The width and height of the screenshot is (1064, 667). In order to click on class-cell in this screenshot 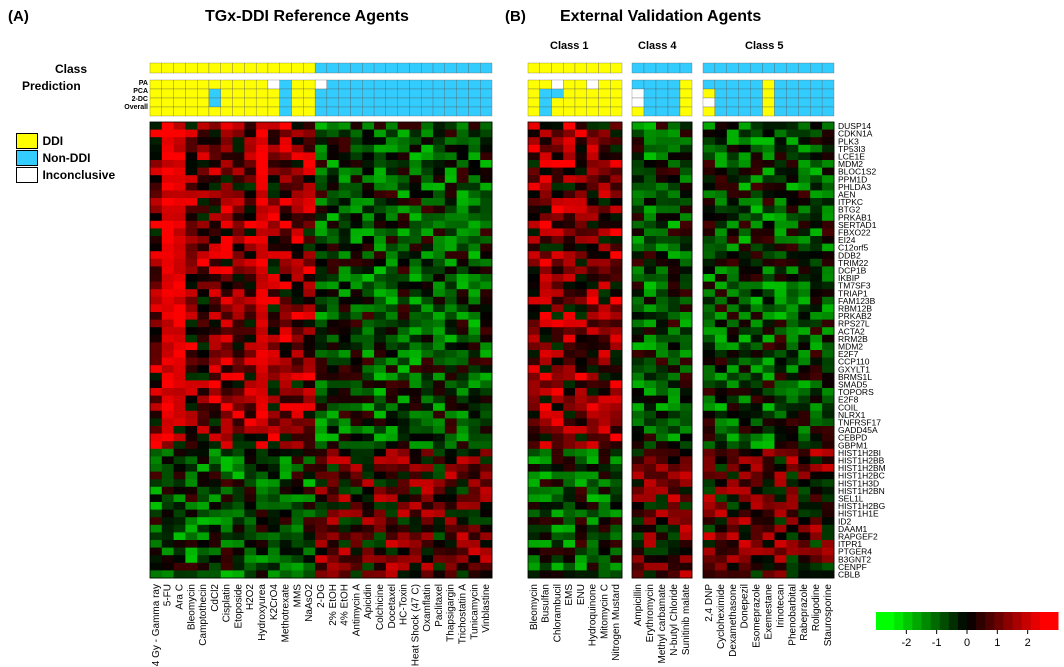, I will do `click(720, 68)`.